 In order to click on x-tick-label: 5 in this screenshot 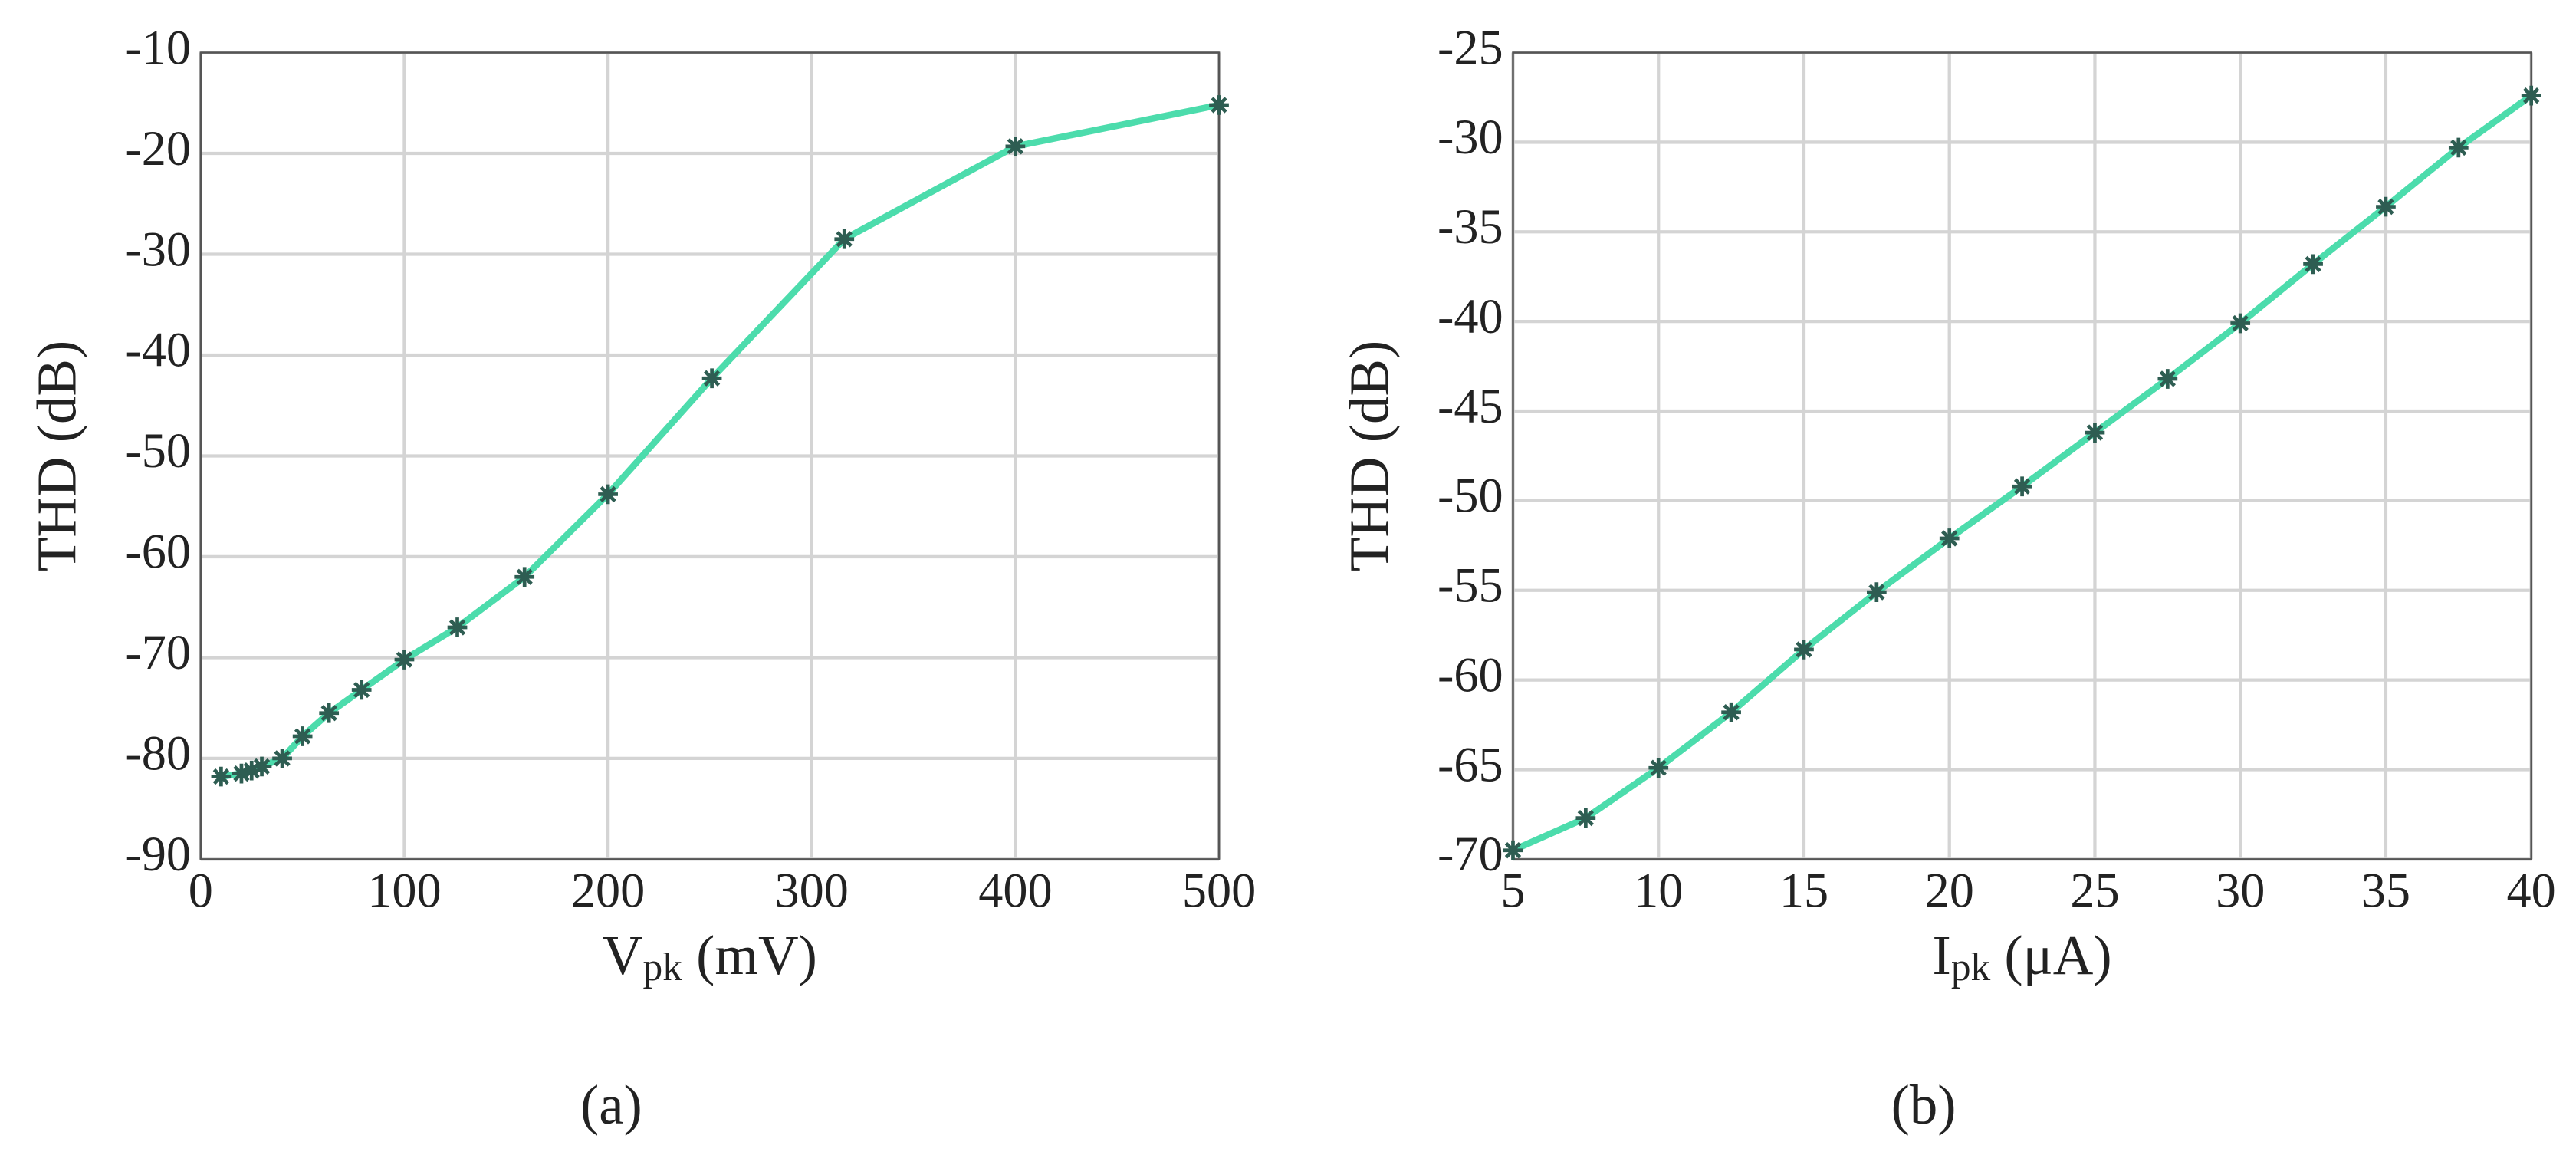, I will do `click(1512, 890)`.